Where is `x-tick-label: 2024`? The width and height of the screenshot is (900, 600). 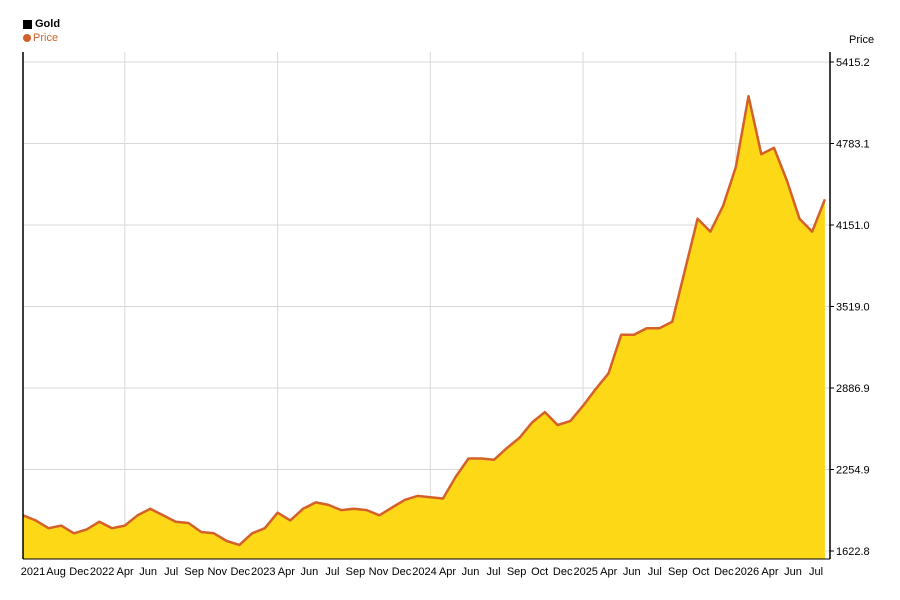 x-tick-label: 2024 is located at coordinates (424, 572).